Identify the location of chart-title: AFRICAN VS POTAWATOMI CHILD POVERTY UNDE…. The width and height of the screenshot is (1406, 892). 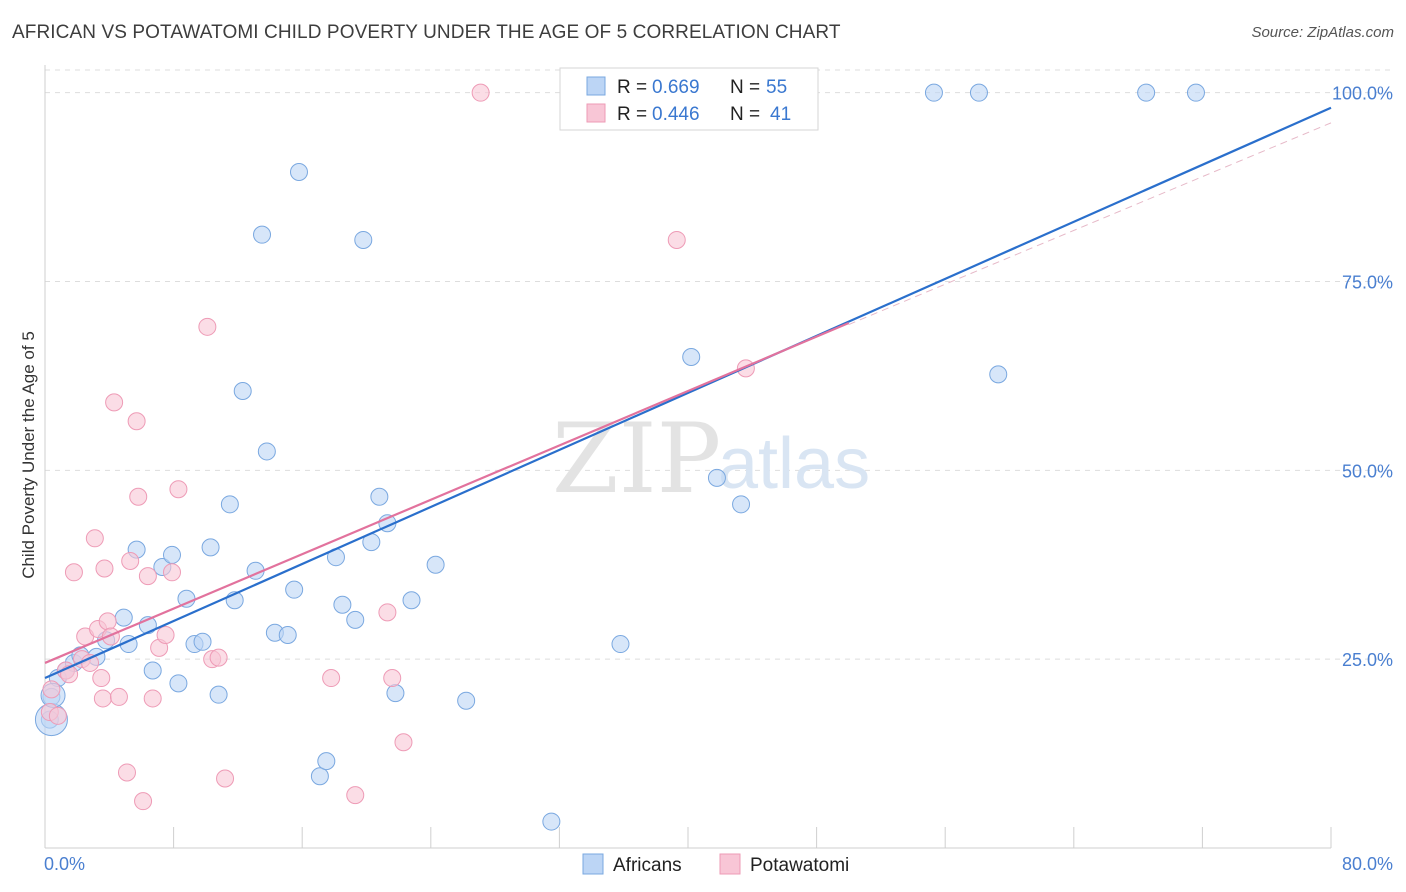
(426, 32).